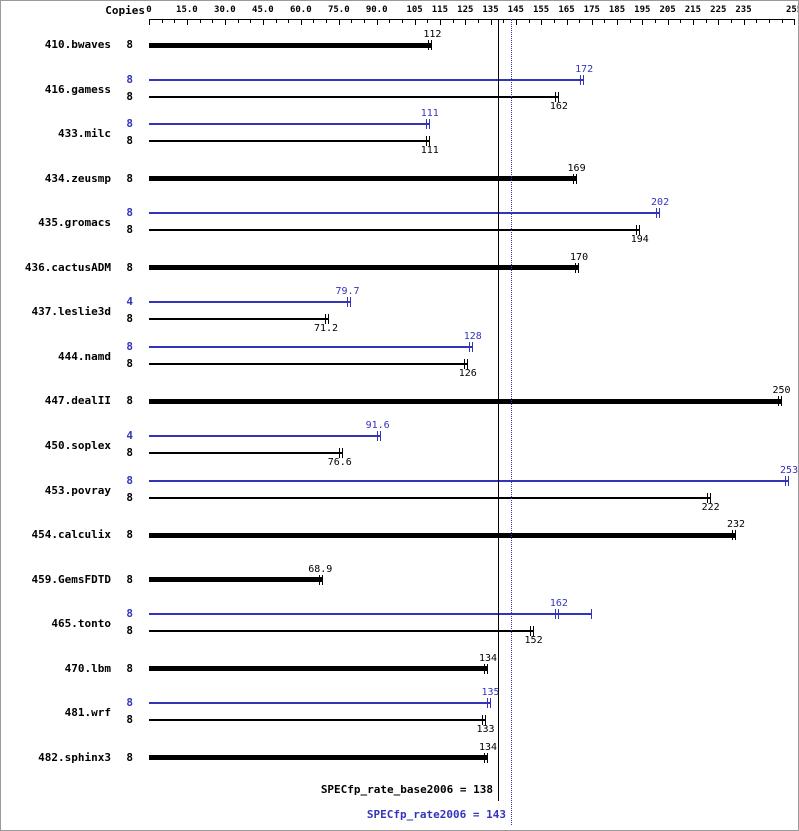 This screenshot has width=799, height=831. Describe the element at coordinates (87, 668) in the screenshot. I see `benchmark-label: 470.lbm` at that location.